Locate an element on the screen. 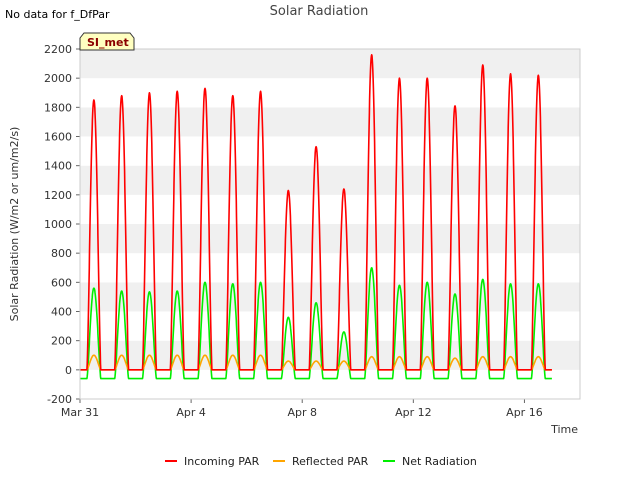  x-tick-label: Apr 8 is located at coordinates (302, 412).